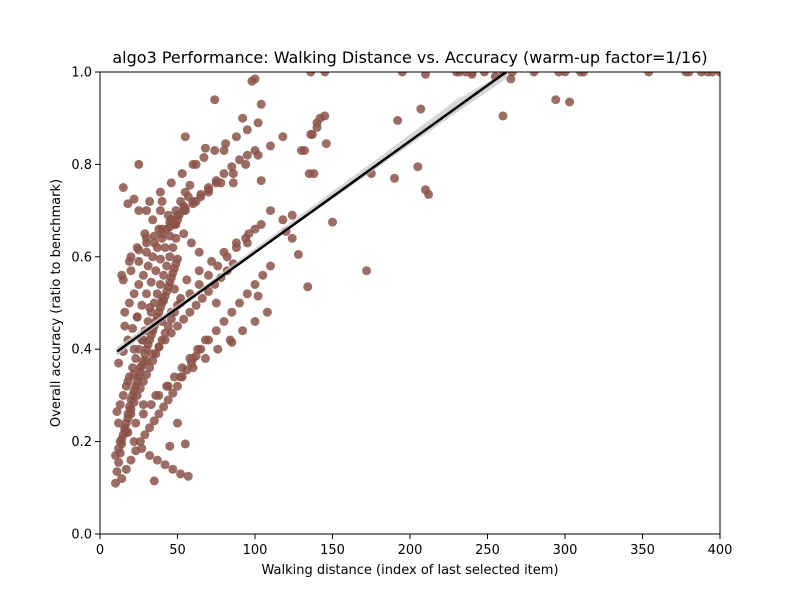  Describe the element at coordinates (565, 550) in the screenshot. I see `x-tick-label: 300` at that location.